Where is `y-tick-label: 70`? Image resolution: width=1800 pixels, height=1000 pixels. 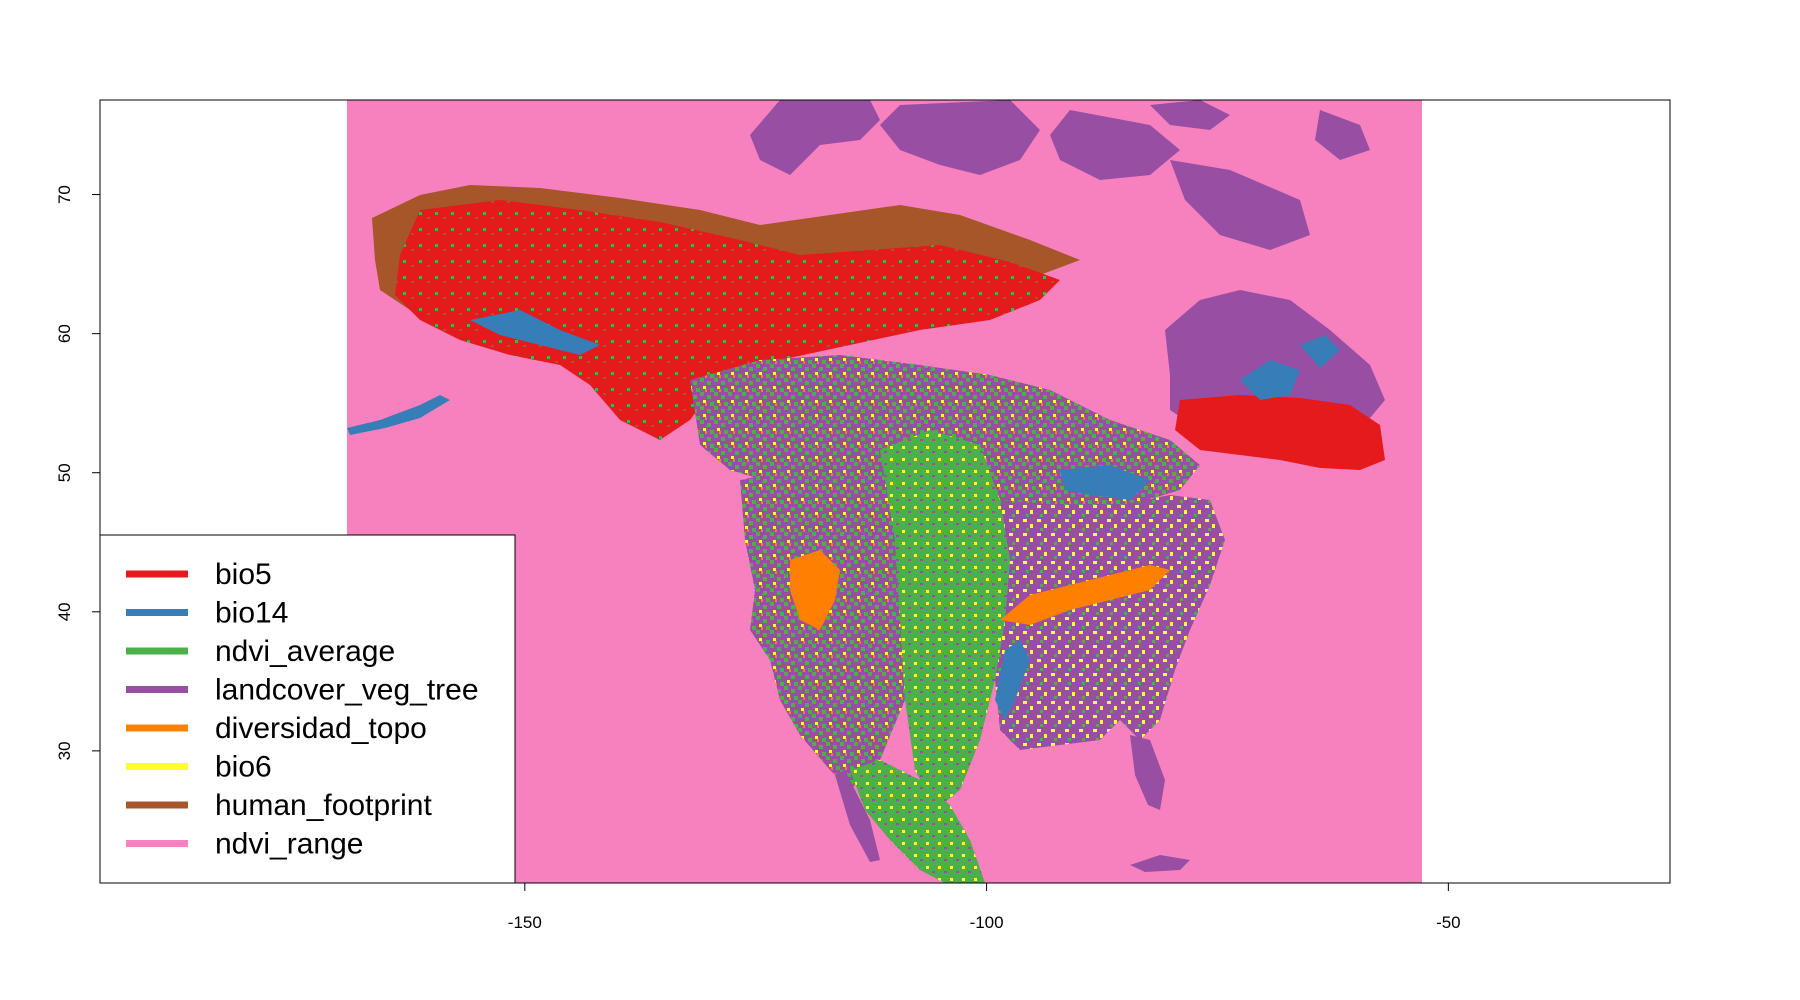 y-tick-label: 70 is located at coordinates (64, 194).